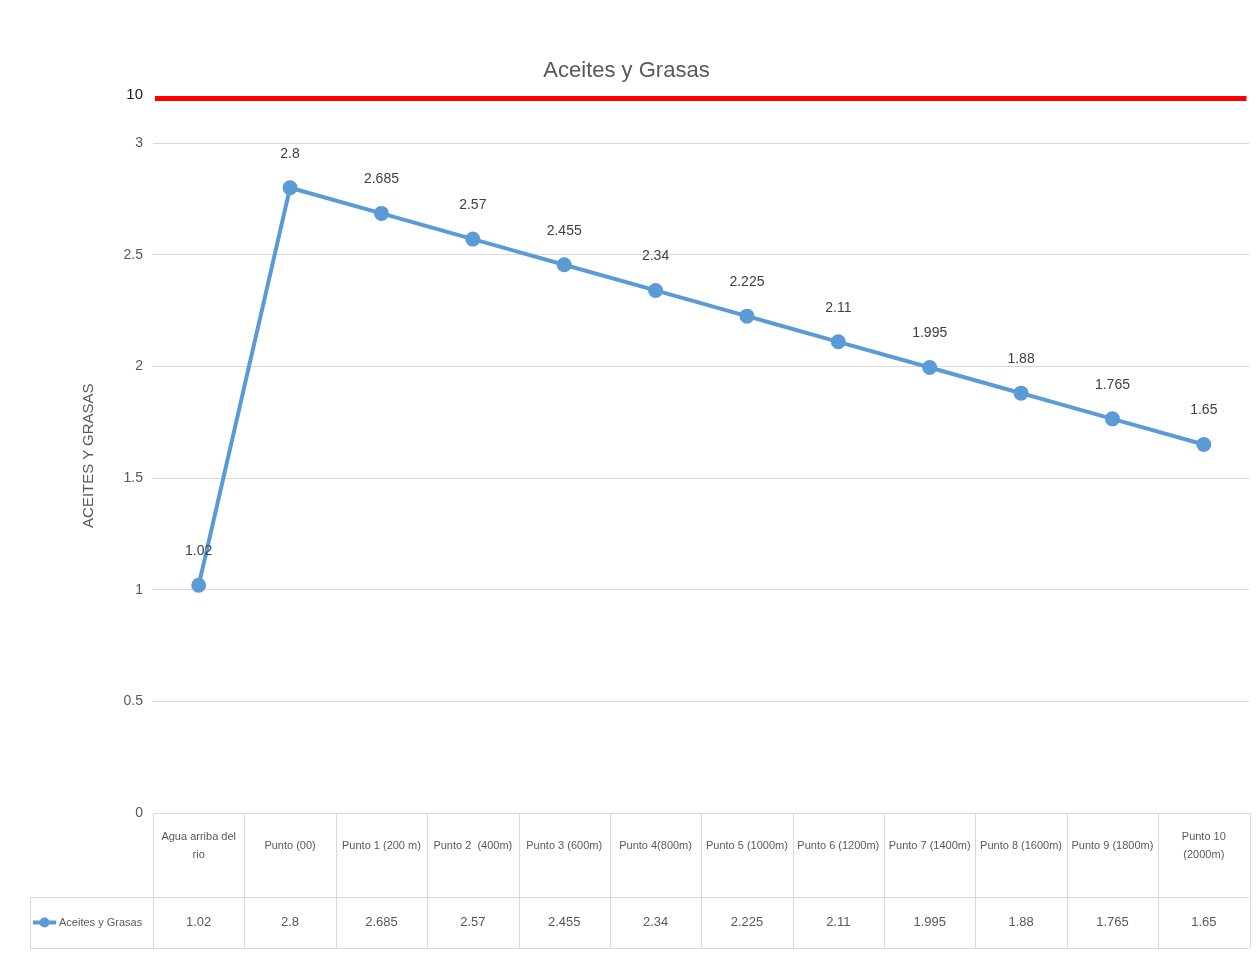 The height and width of the screenshot is (959, 1259). What do you see at coordinates (929, 922) in the screenshot?
I see `data-label: 1.995` at bounding box center [929, 922].